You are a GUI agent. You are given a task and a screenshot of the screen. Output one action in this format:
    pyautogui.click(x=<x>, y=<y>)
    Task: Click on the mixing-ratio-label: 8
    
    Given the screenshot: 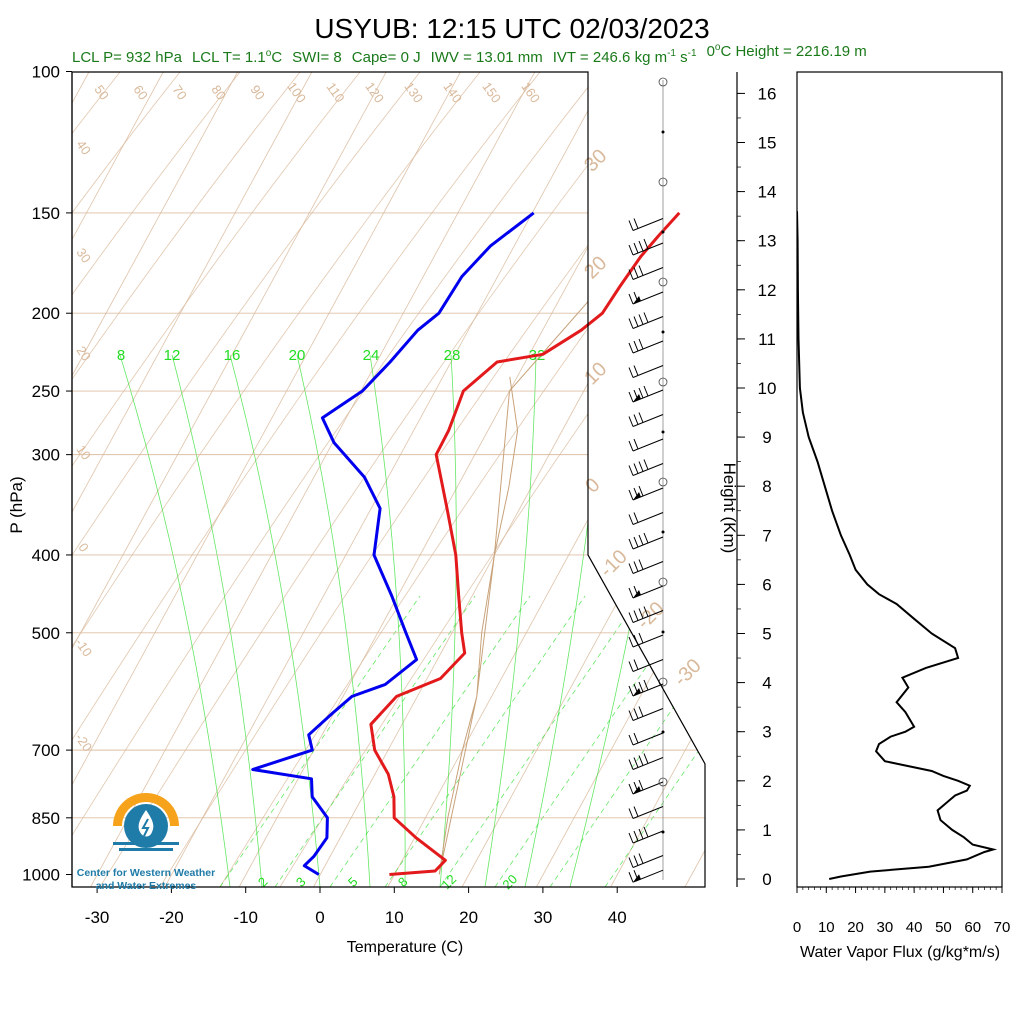 What is the action you would take?
    pyautogui.click(x=121, y=355)
    